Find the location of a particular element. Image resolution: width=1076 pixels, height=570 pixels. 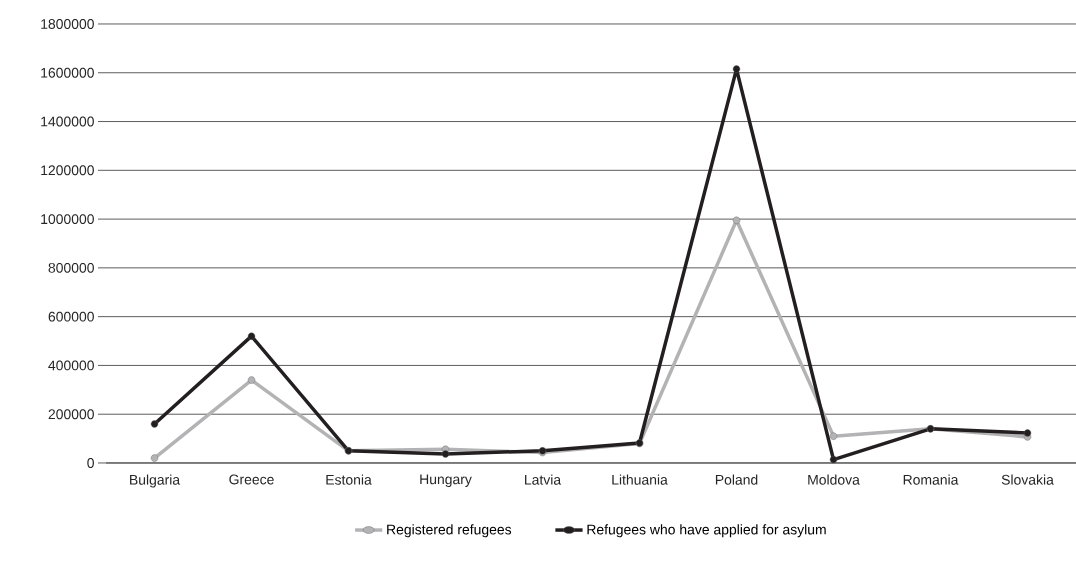

legend-label: Registered refugees is located at coordinates (449, 531).